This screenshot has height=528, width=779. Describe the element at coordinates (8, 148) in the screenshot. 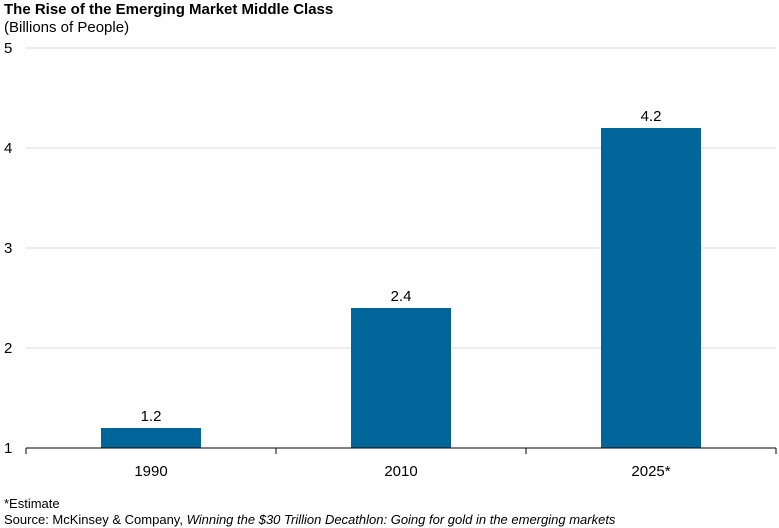

I see `y-tick-label: 4` at that location.